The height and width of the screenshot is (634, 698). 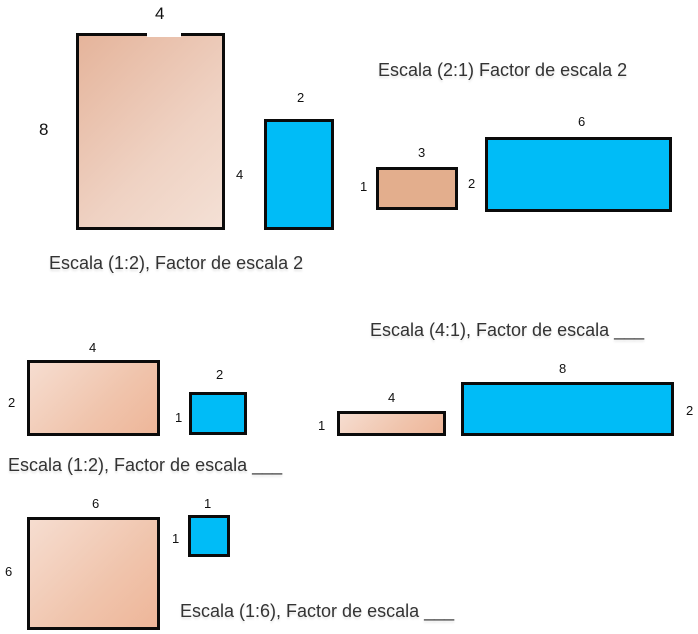 I want to click on group-1-original-height-label: 8, so click(x=44, y=129).